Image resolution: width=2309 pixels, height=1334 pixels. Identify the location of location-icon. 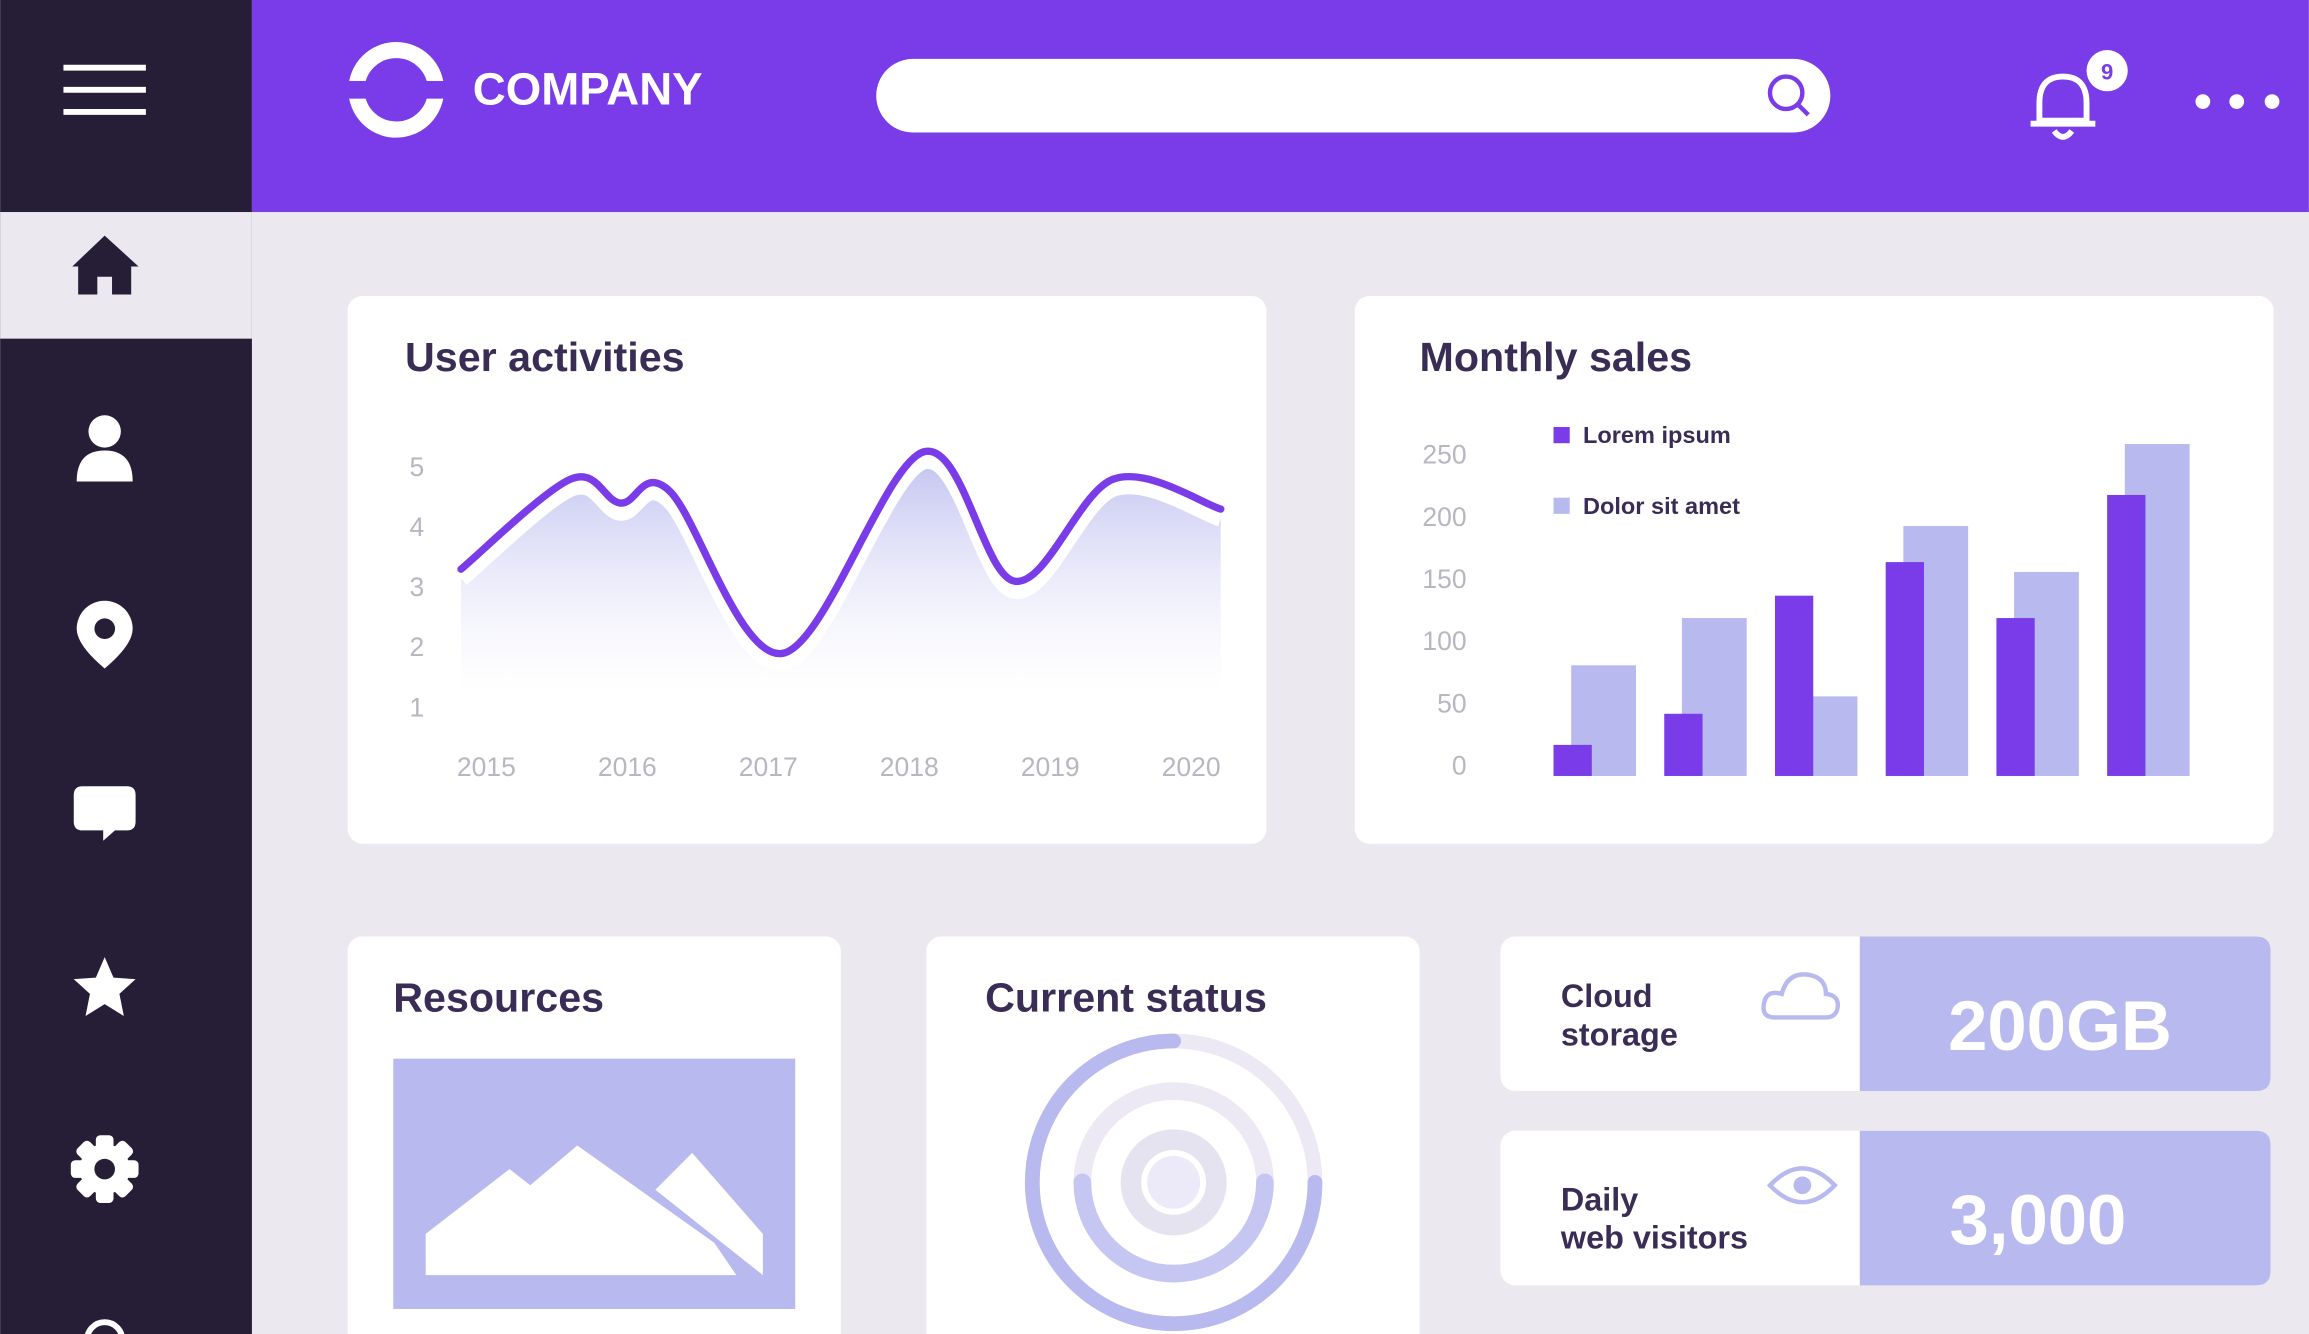
(104, 634).